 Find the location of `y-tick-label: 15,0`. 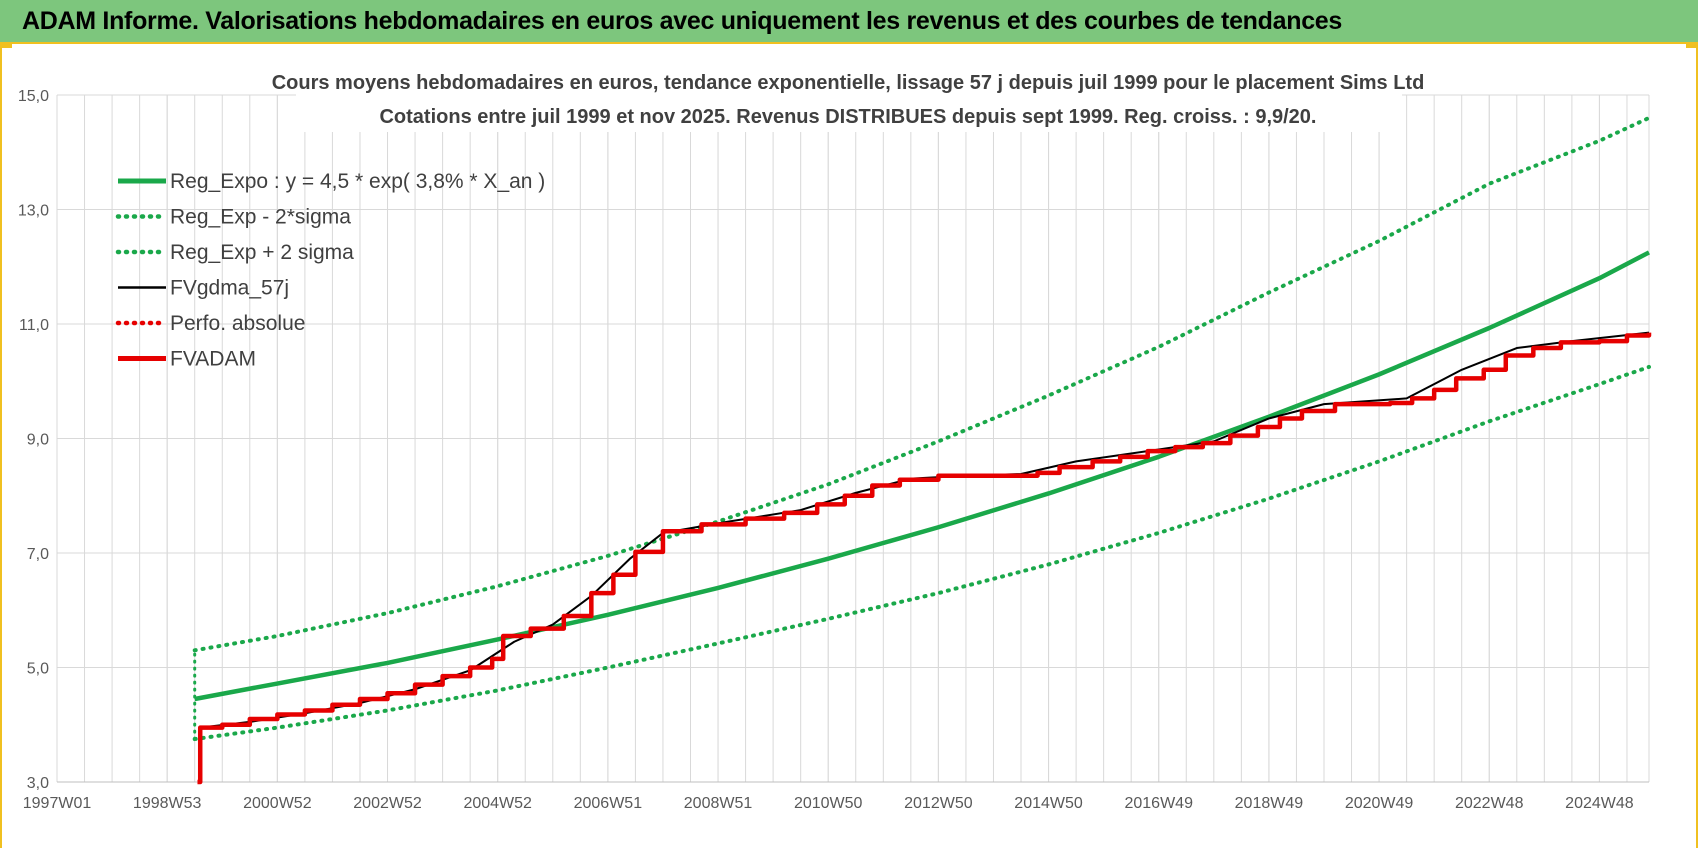

y-tick-label: 15,0 is located at coordinates (33, 96).